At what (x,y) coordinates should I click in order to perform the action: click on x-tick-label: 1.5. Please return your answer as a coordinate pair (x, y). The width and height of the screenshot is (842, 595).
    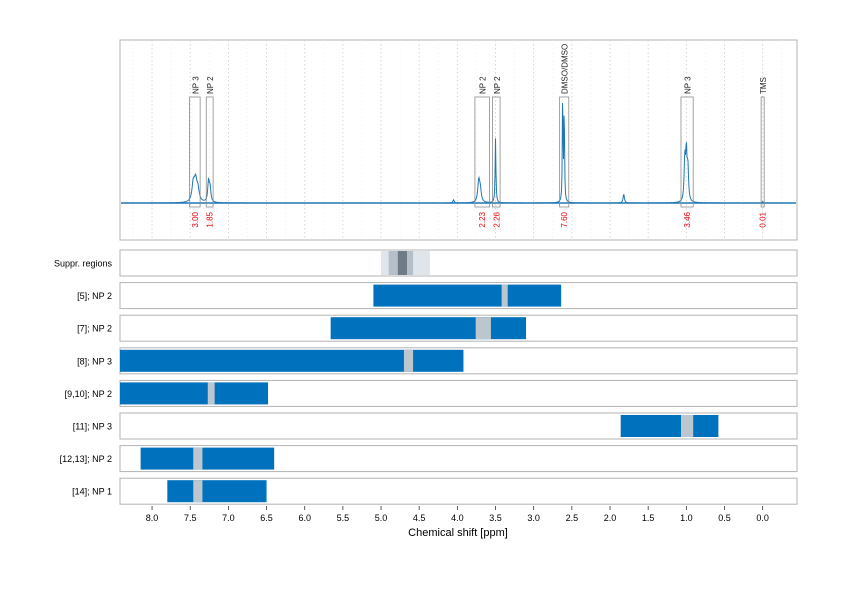
    Looking at the image, I should click on (648, 518).